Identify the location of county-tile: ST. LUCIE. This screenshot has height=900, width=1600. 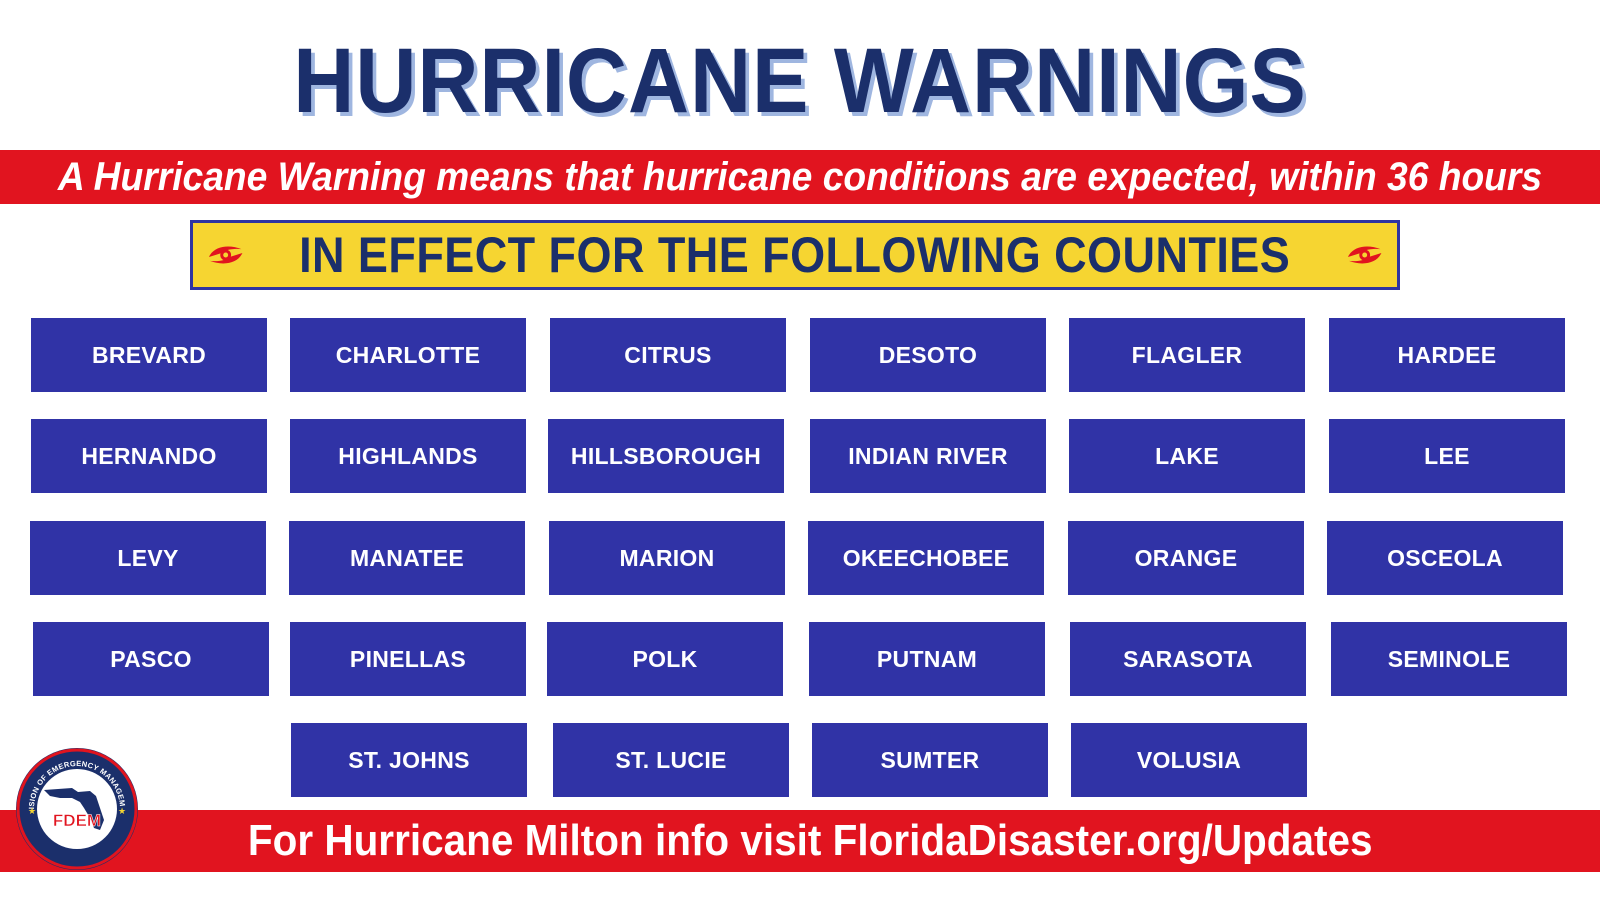
(671, 760).